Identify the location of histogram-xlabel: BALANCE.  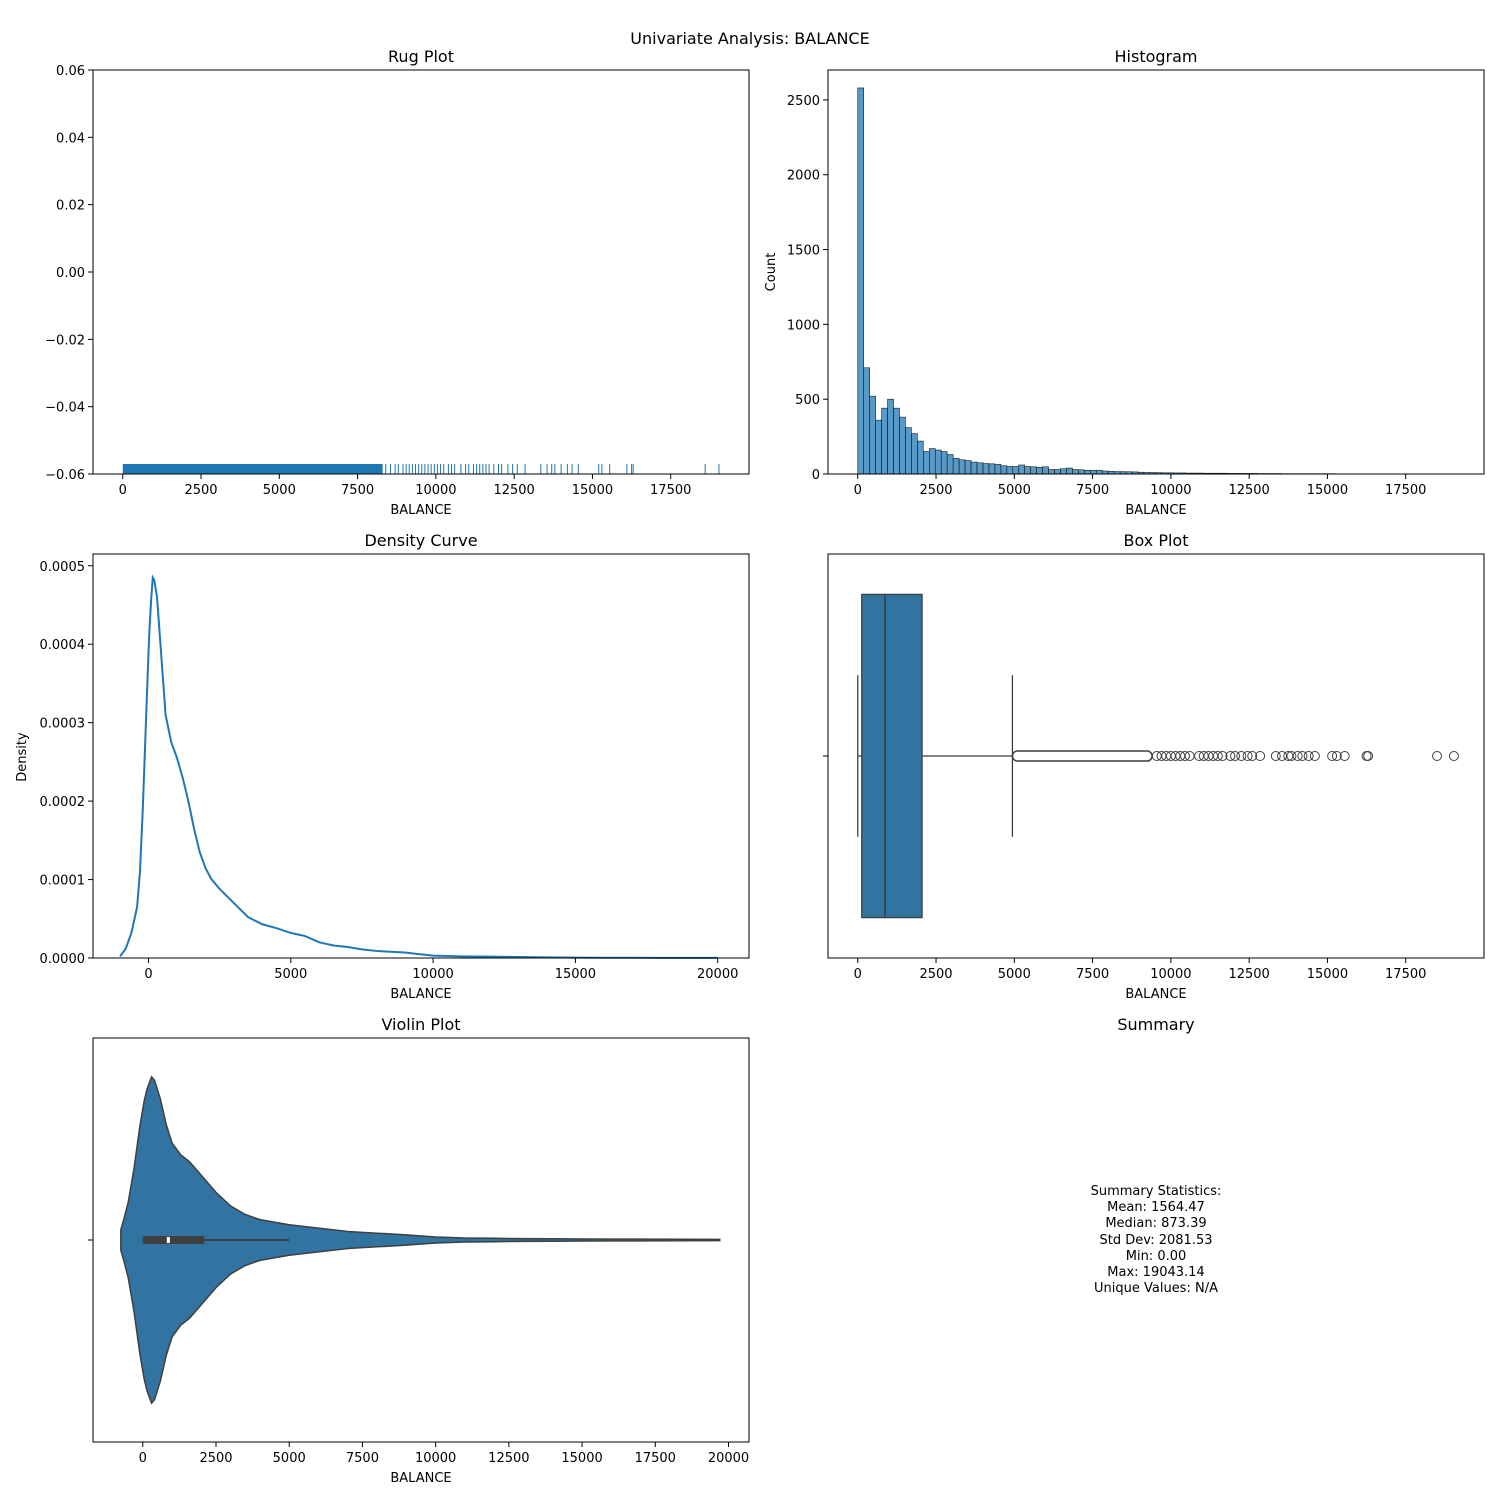
(1155, 510).